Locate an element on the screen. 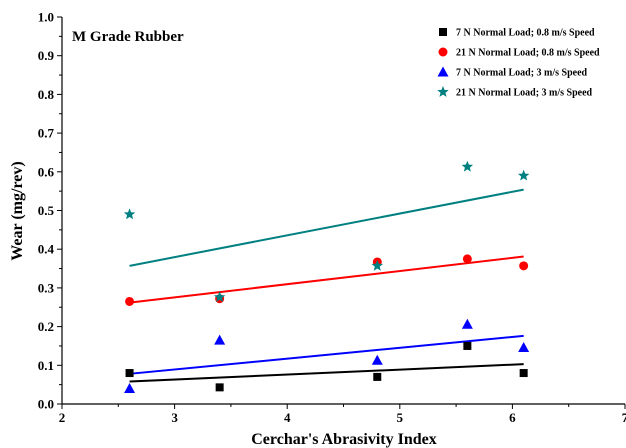  y-tick-label: 0.6 is located at coordinates (46, 171).